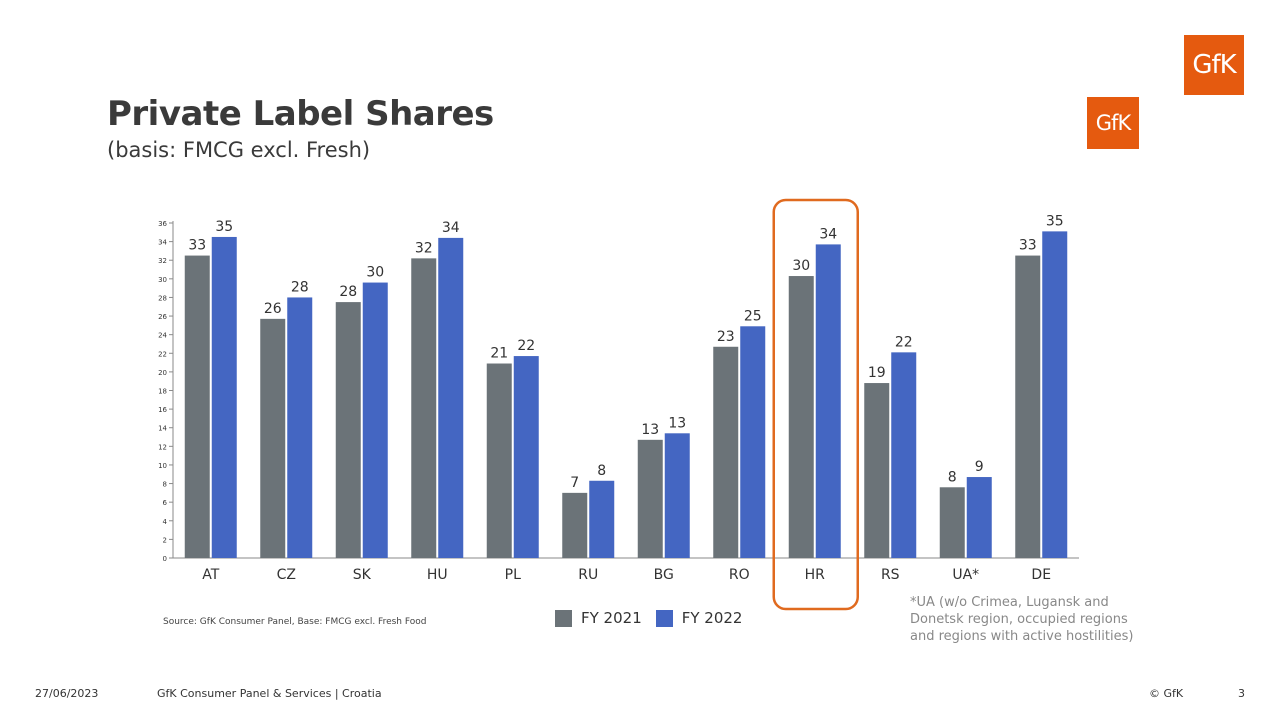 The image size is (1280, 720). I want to click on y-tick-label: 28, so click(162, 298).